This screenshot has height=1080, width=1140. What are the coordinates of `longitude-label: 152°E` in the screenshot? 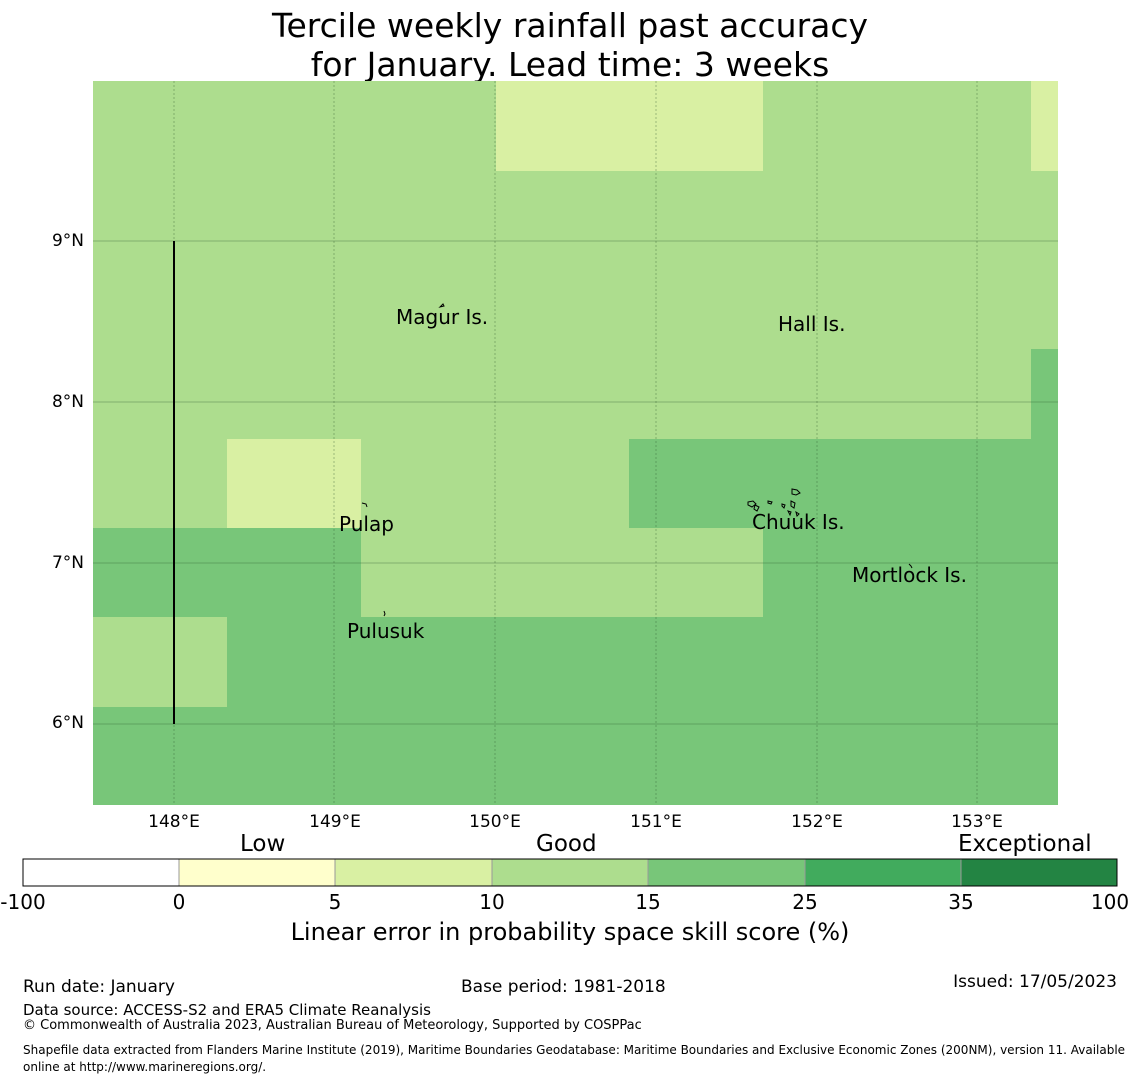 It's located at (817, 822).